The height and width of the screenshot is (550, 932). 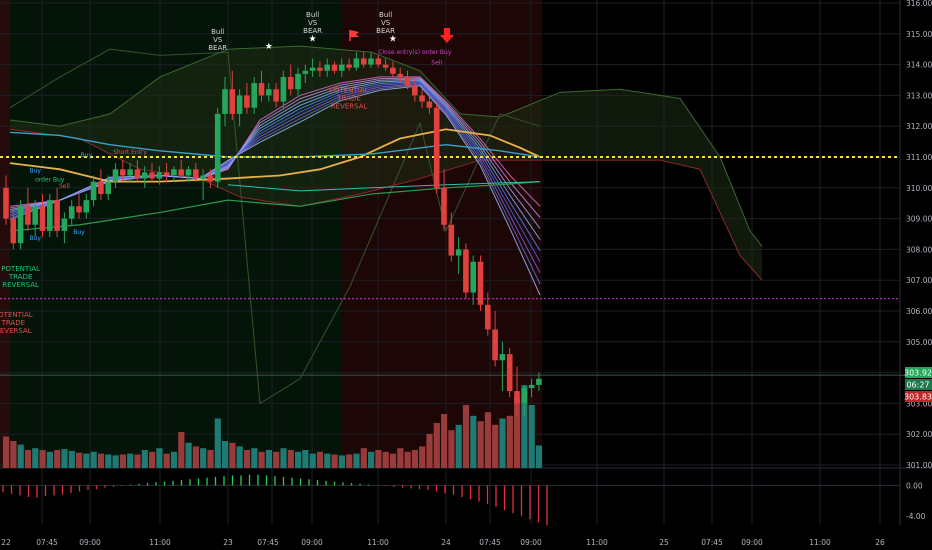 What do you see at coordinates (64, 186) in the screenshot?
I see `annotation-note-10: Sell` at bounding box center [64, 186].